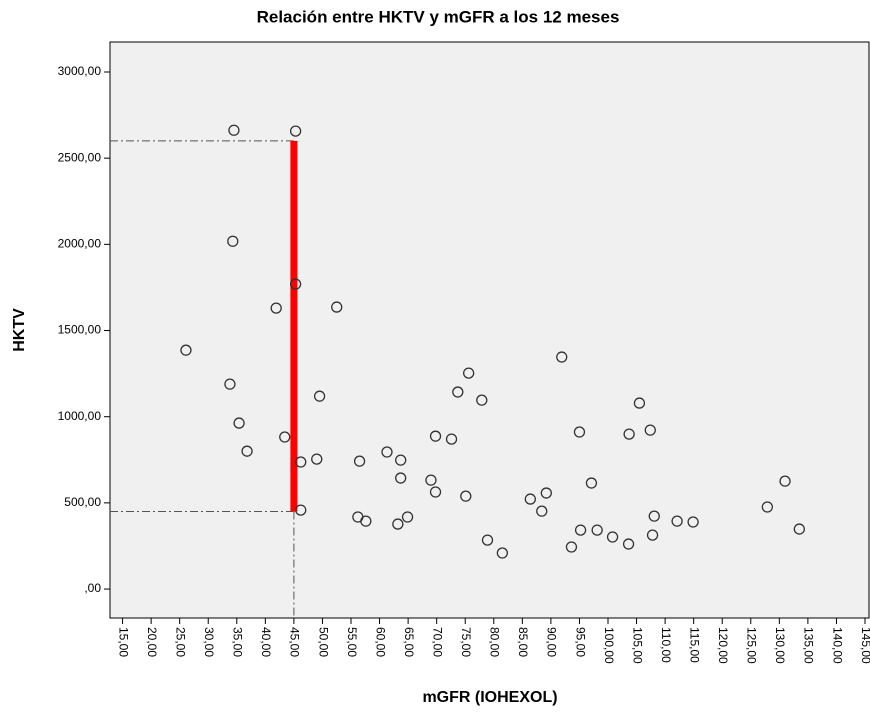 Image resolution: width=870 pixels, height=716 pixels. I want to click on x-tick-label: 85,00, so click(523, 642).